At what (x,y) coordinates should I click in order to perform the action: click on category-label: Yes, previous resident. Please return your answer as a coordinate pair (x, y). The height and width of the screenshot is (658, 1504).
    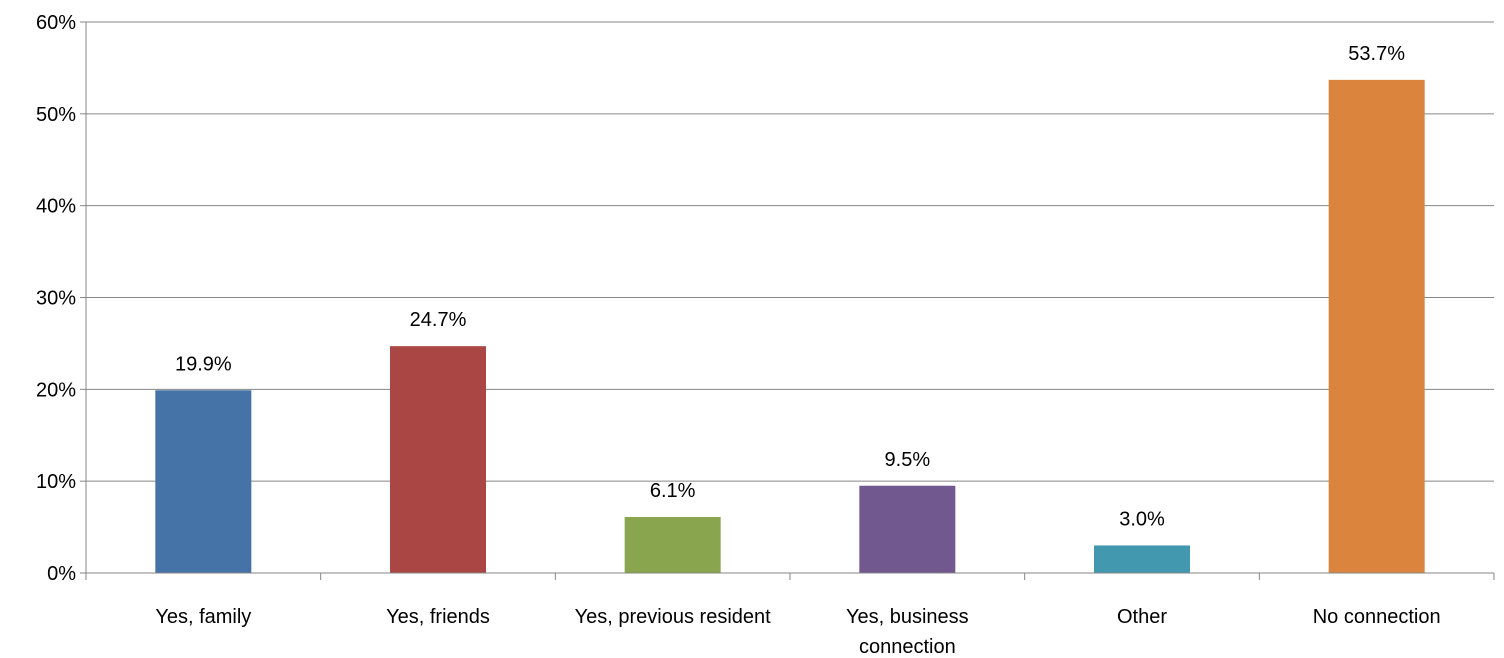
    Looking at the image, I should click on (673, 617).